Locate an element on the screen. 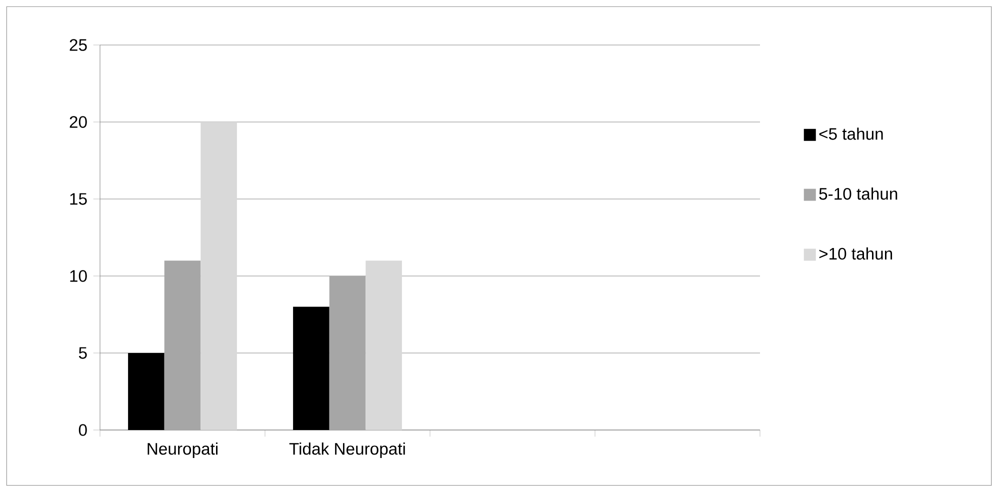 The image size is (992, 486). y-tick-label: 20 is located at coordinates (78, 122).